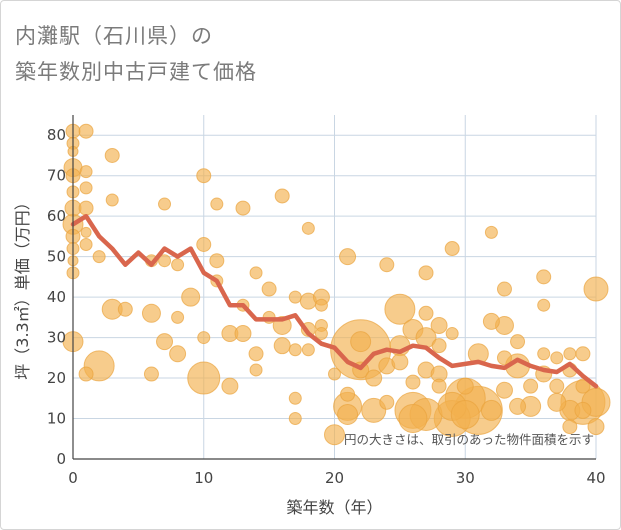  I want to click on x-tick-label: 0, so click(73, 478).